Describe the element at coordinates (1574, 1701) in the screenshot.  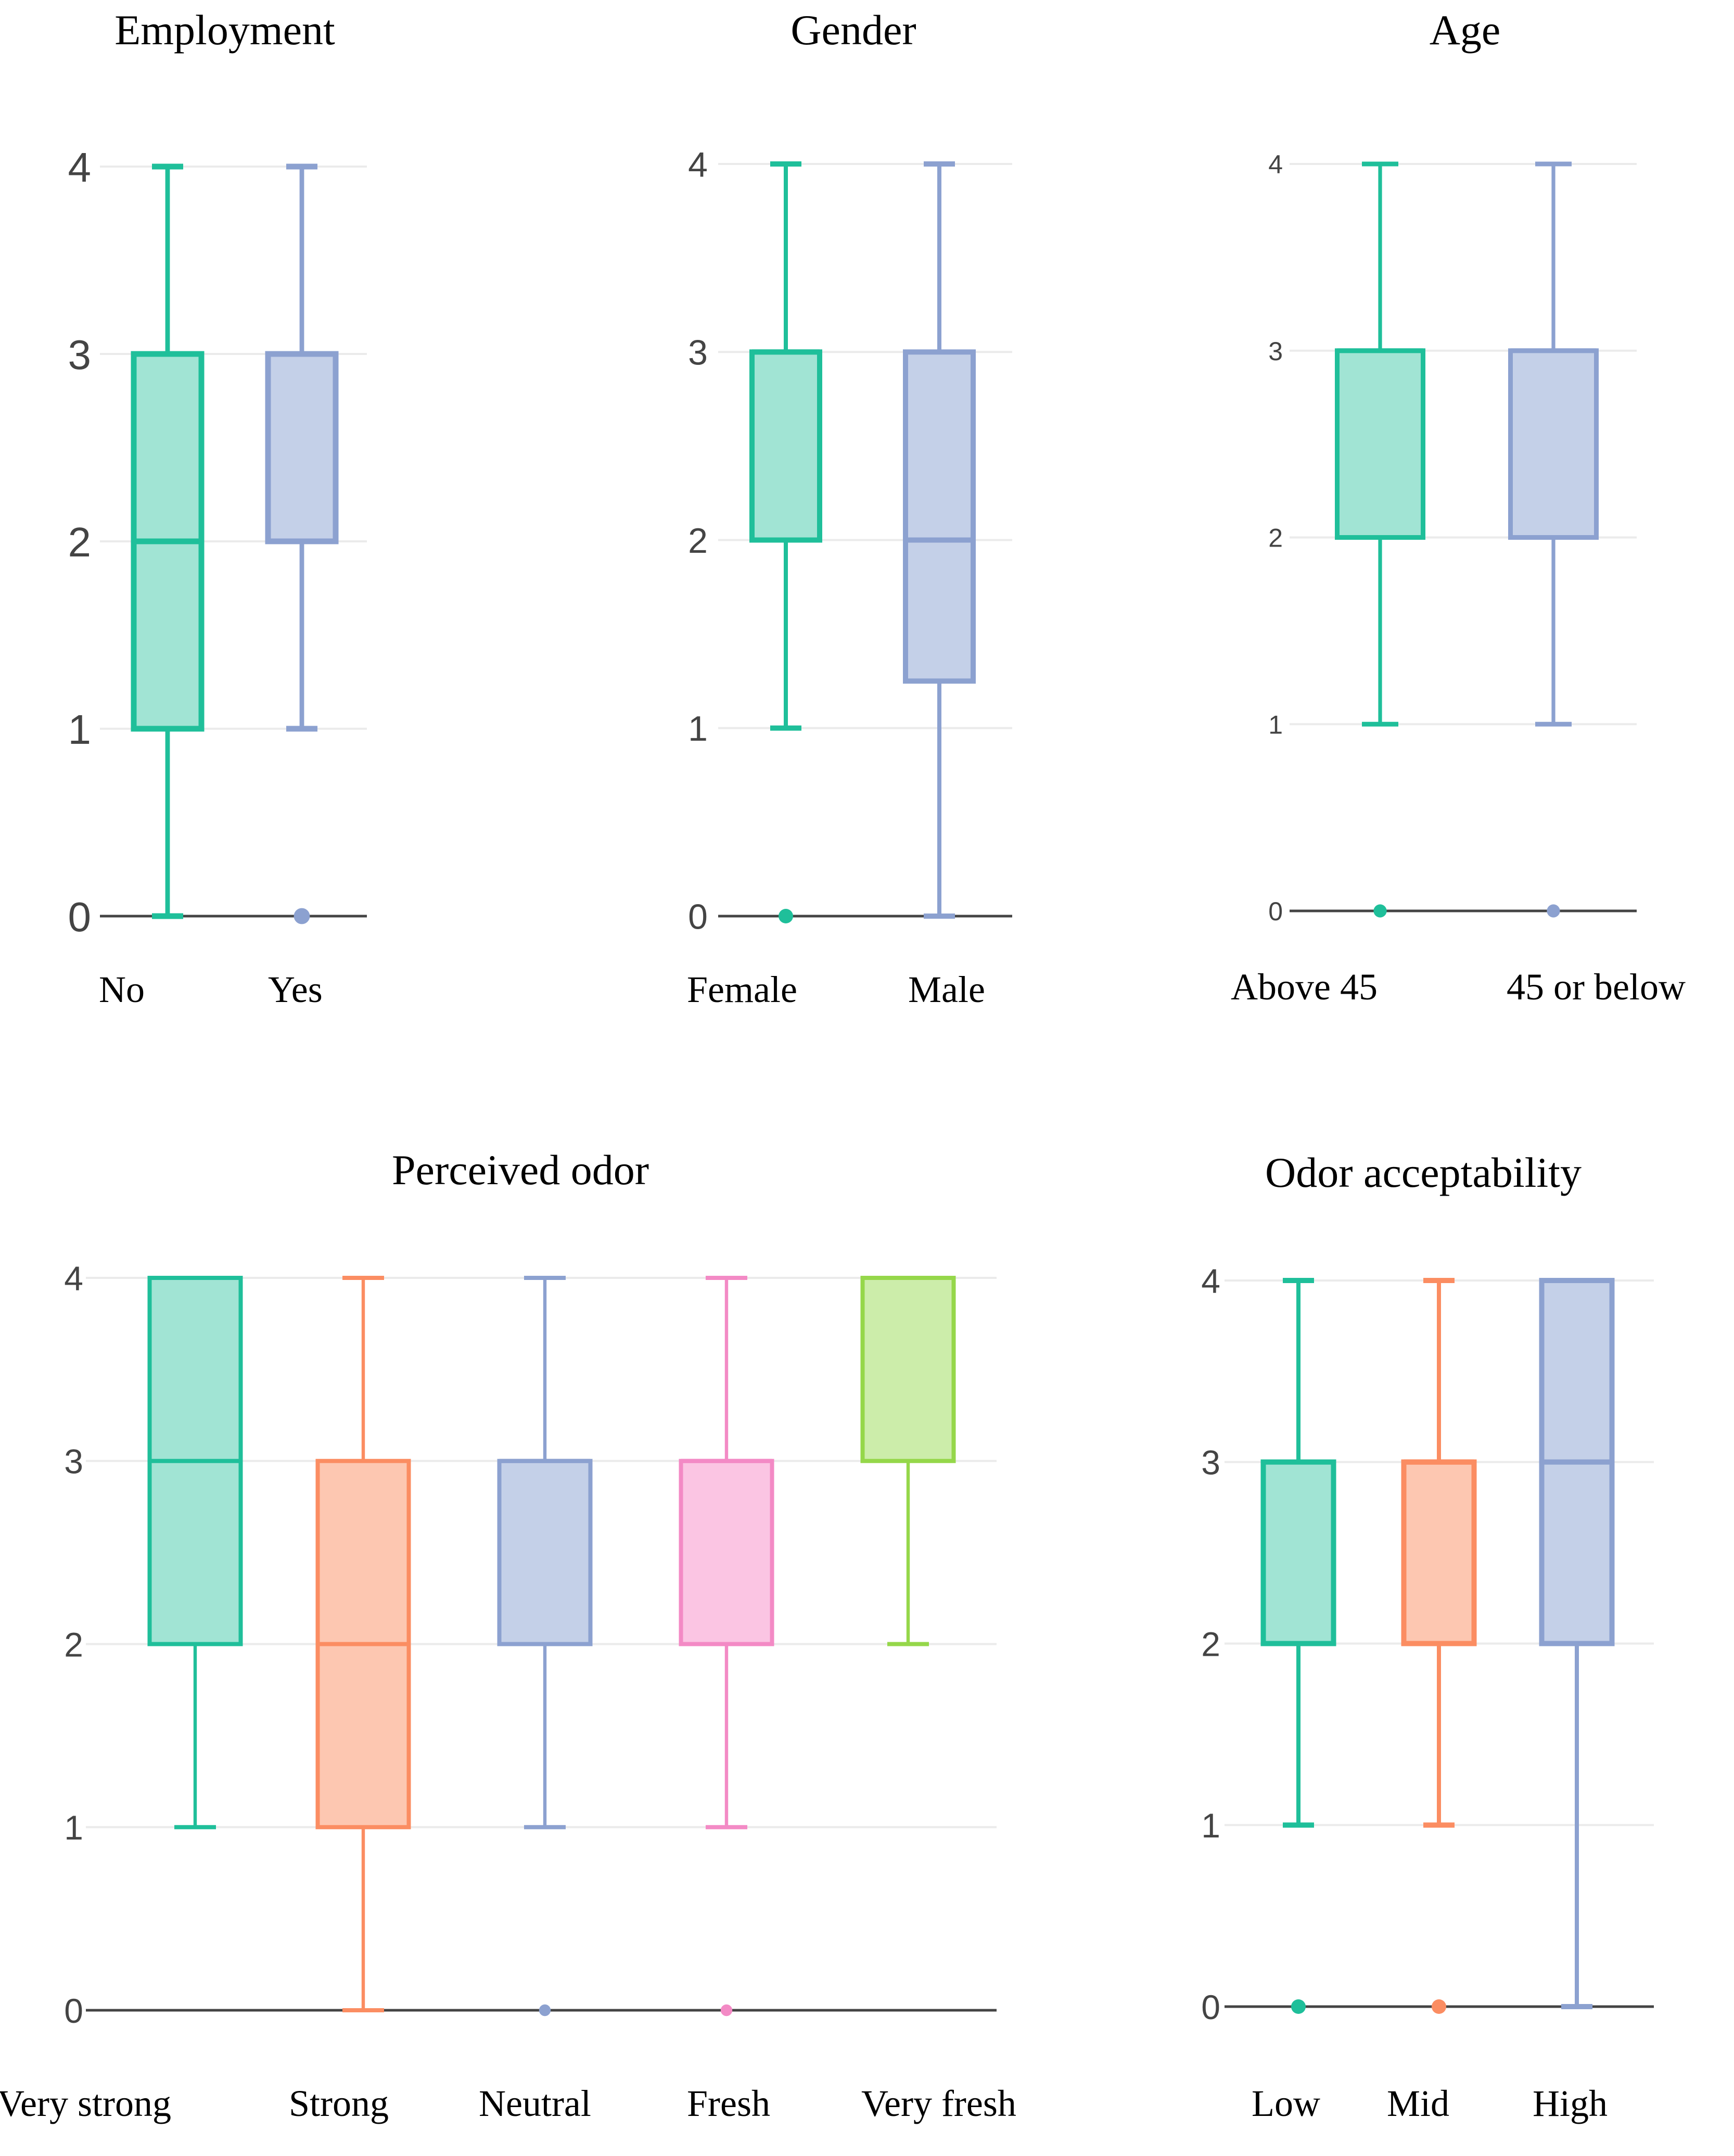
I see `box-high: High` at that location.